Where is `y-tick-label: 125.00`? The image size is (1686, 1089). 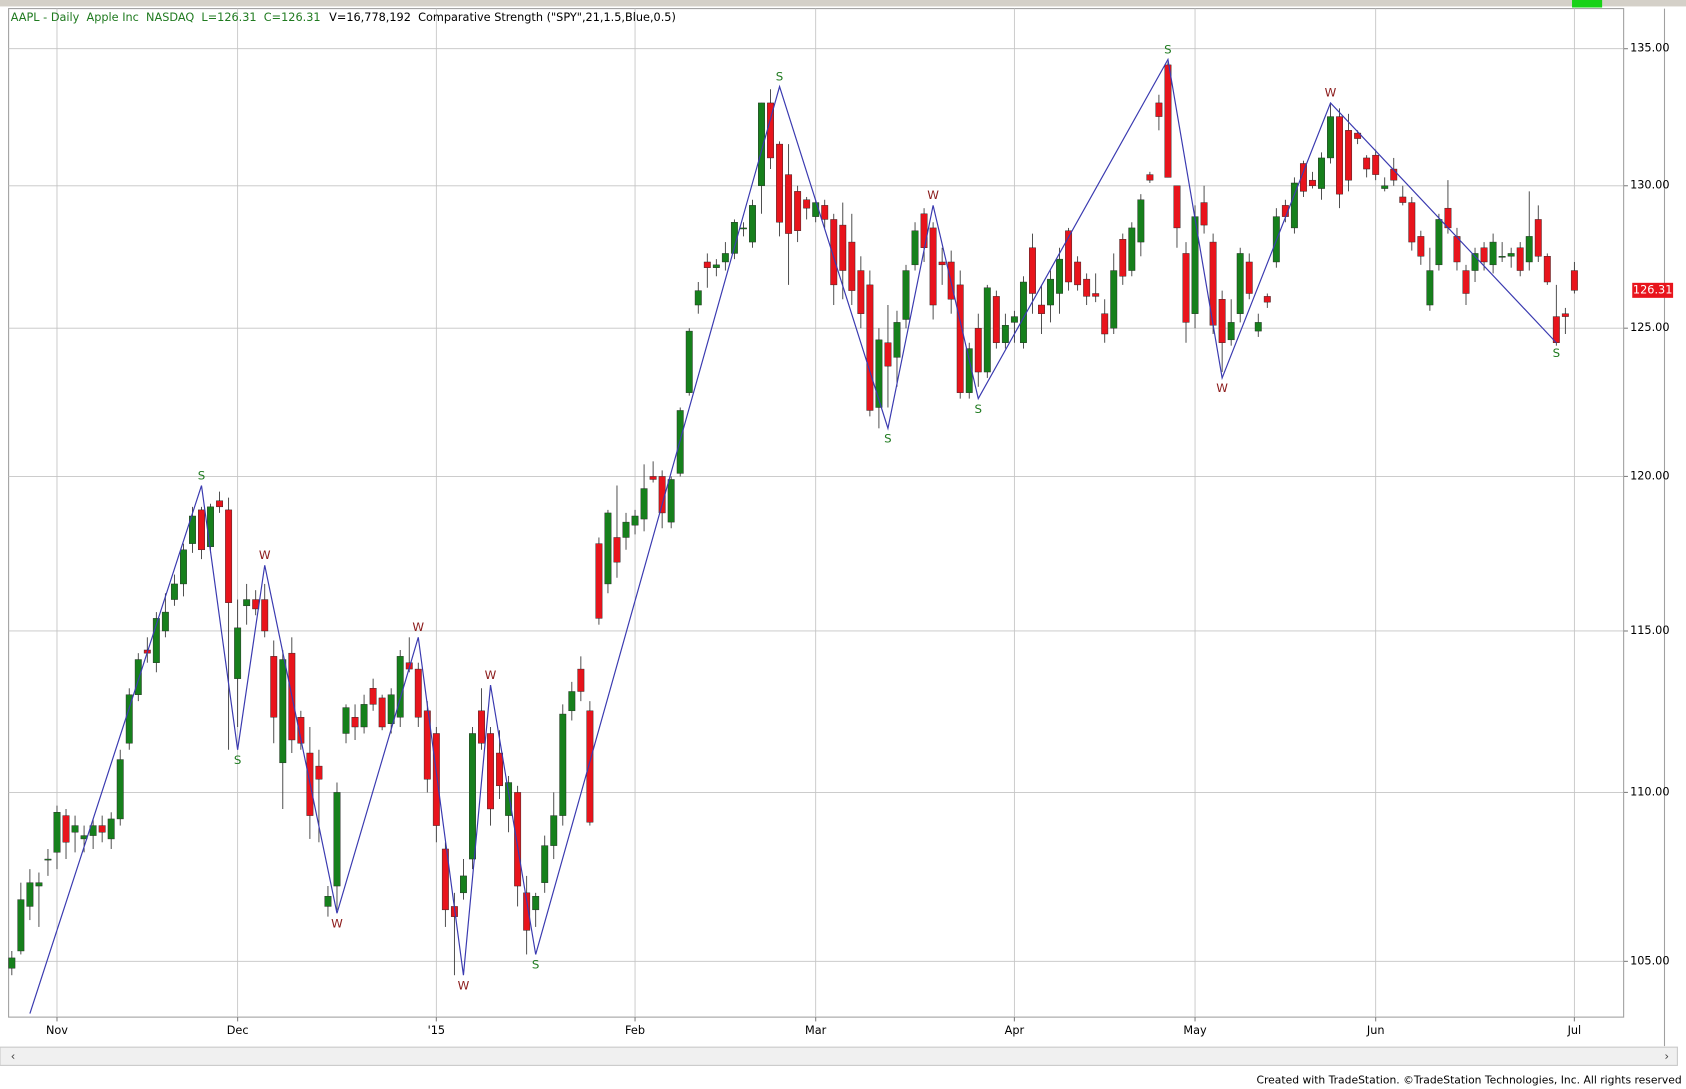 y-tick-label: 125.00 is located at coordinates (1649, 327).